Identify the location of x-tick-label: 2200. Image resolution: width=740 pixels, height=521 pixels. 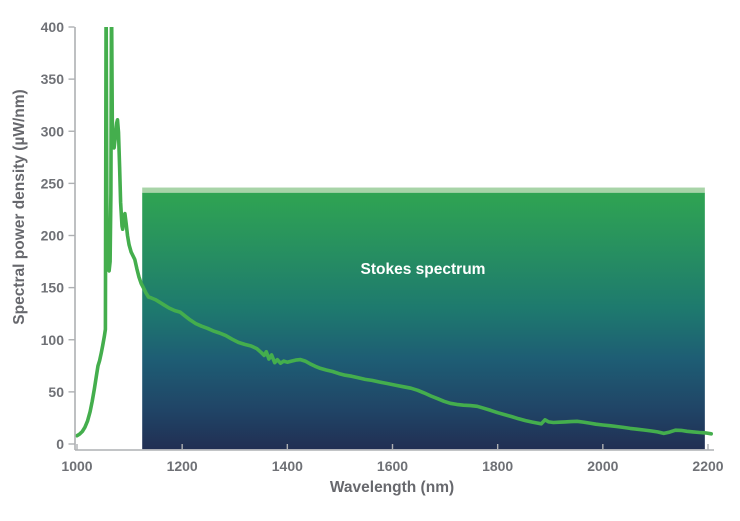
(707, 466).